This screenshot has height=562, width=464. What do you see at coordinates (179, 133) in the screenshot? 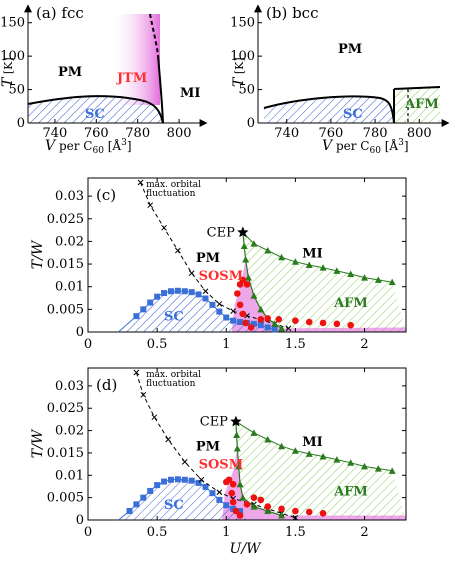
I see `x-tick-label: 800` at bounding box center [179, 133].